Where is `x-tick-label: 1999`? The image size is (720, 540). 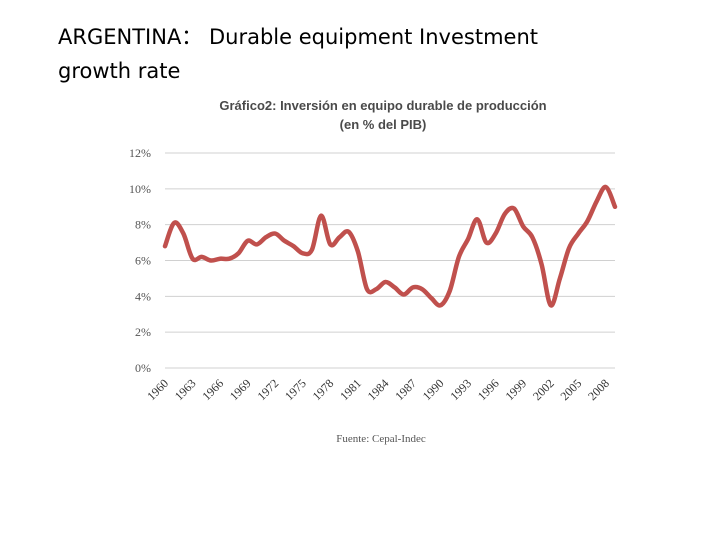 x-tick-label: 1999 is located at coordinates (515, 389).